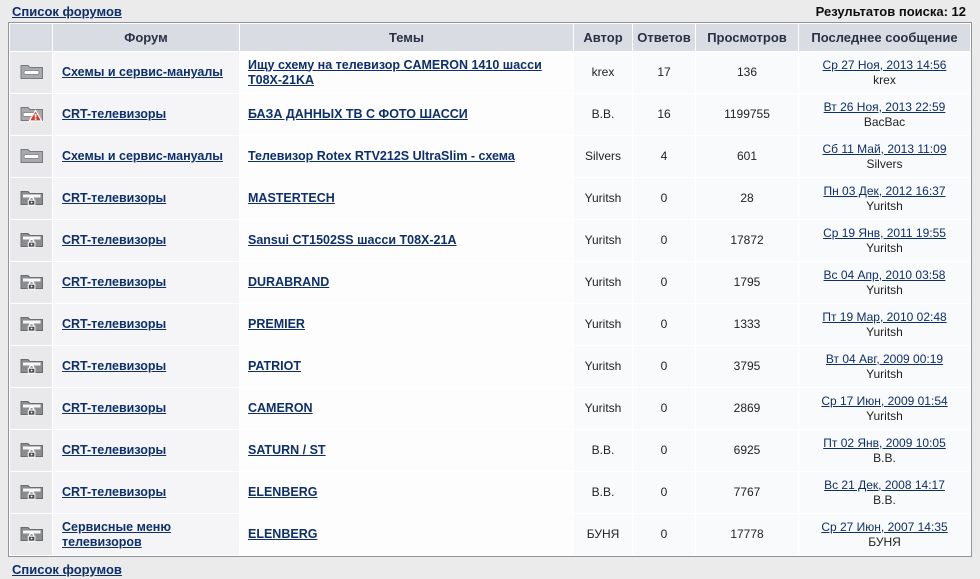  What do you see at coordinates (603, 72) in the screenshot?
I see `author-cell: krex` at bounding box center [603, 72].